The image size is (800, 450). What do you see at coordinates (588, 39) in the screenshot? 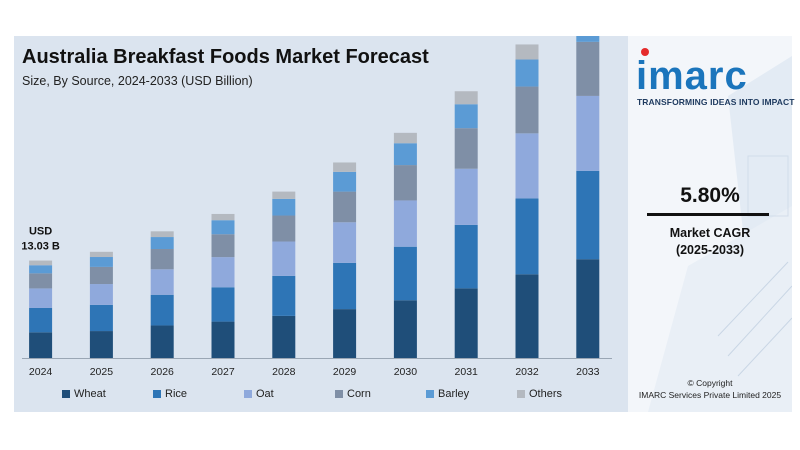
I see `bar-barley-2033` at bounding box center [588, 39].